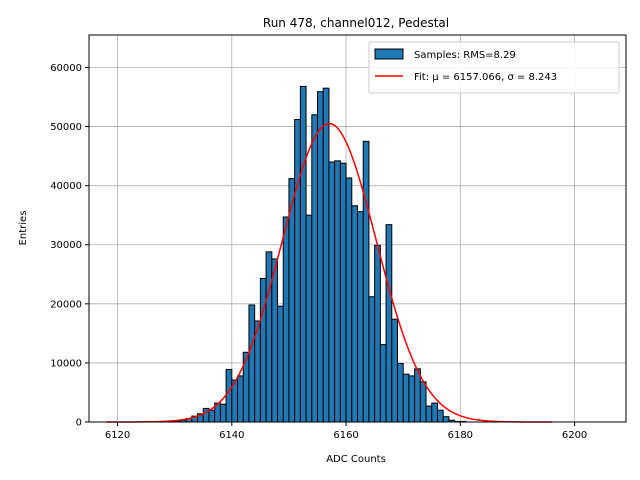 Image resolution: width=640 pixels, height=480 pixels. What do you see at coordinates (460, 435) in the screenshot?
I see `x-tick-label: 6180` at bounding box center [460, 435].